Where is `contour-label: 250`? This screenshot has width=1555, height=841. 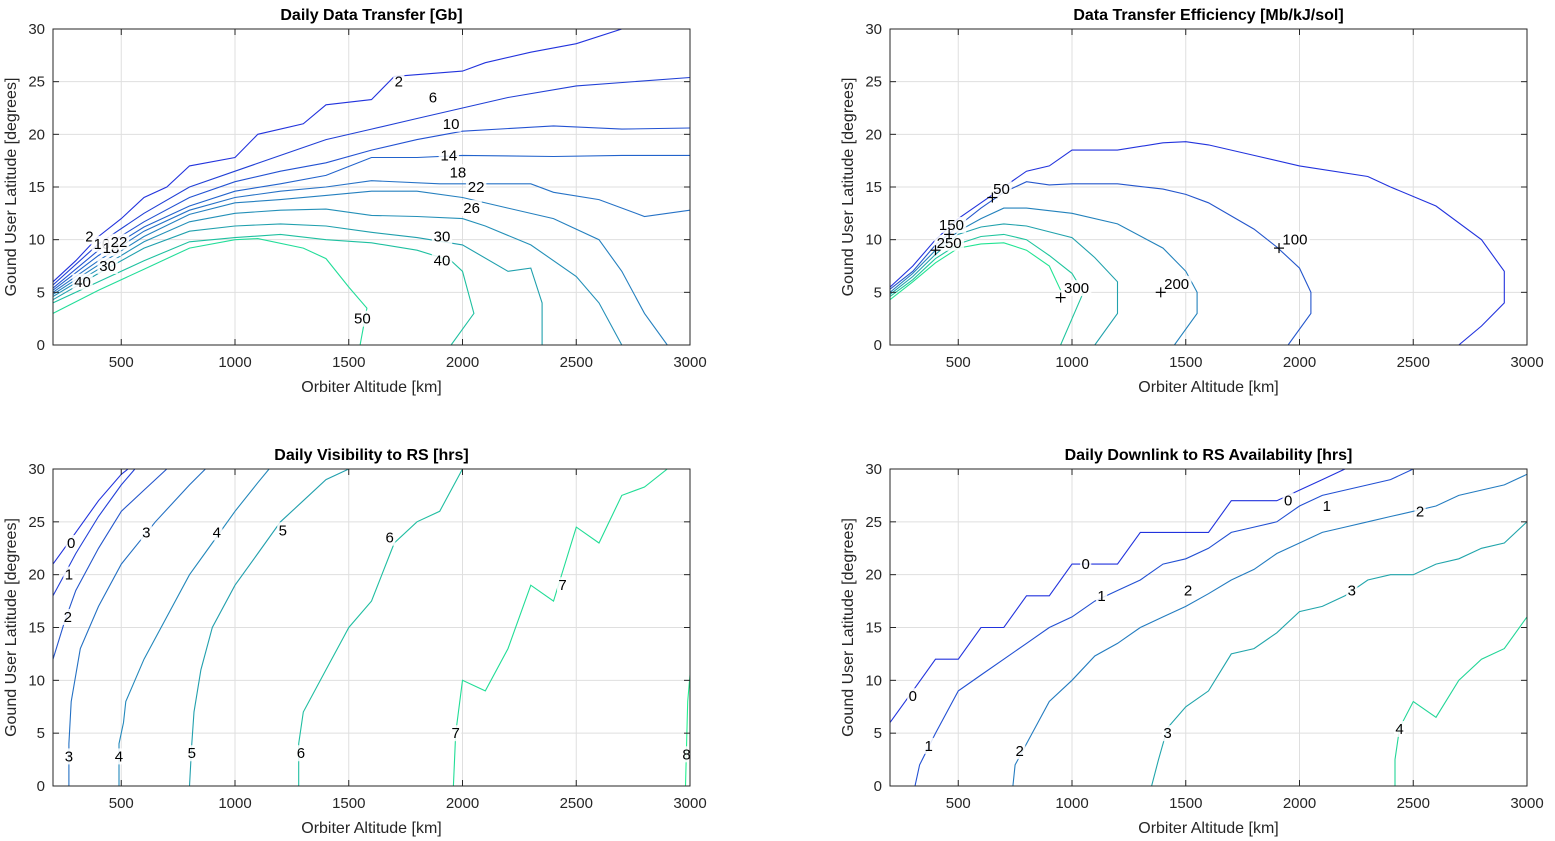
contour-label: 250 is located at coordinates (949, 243).